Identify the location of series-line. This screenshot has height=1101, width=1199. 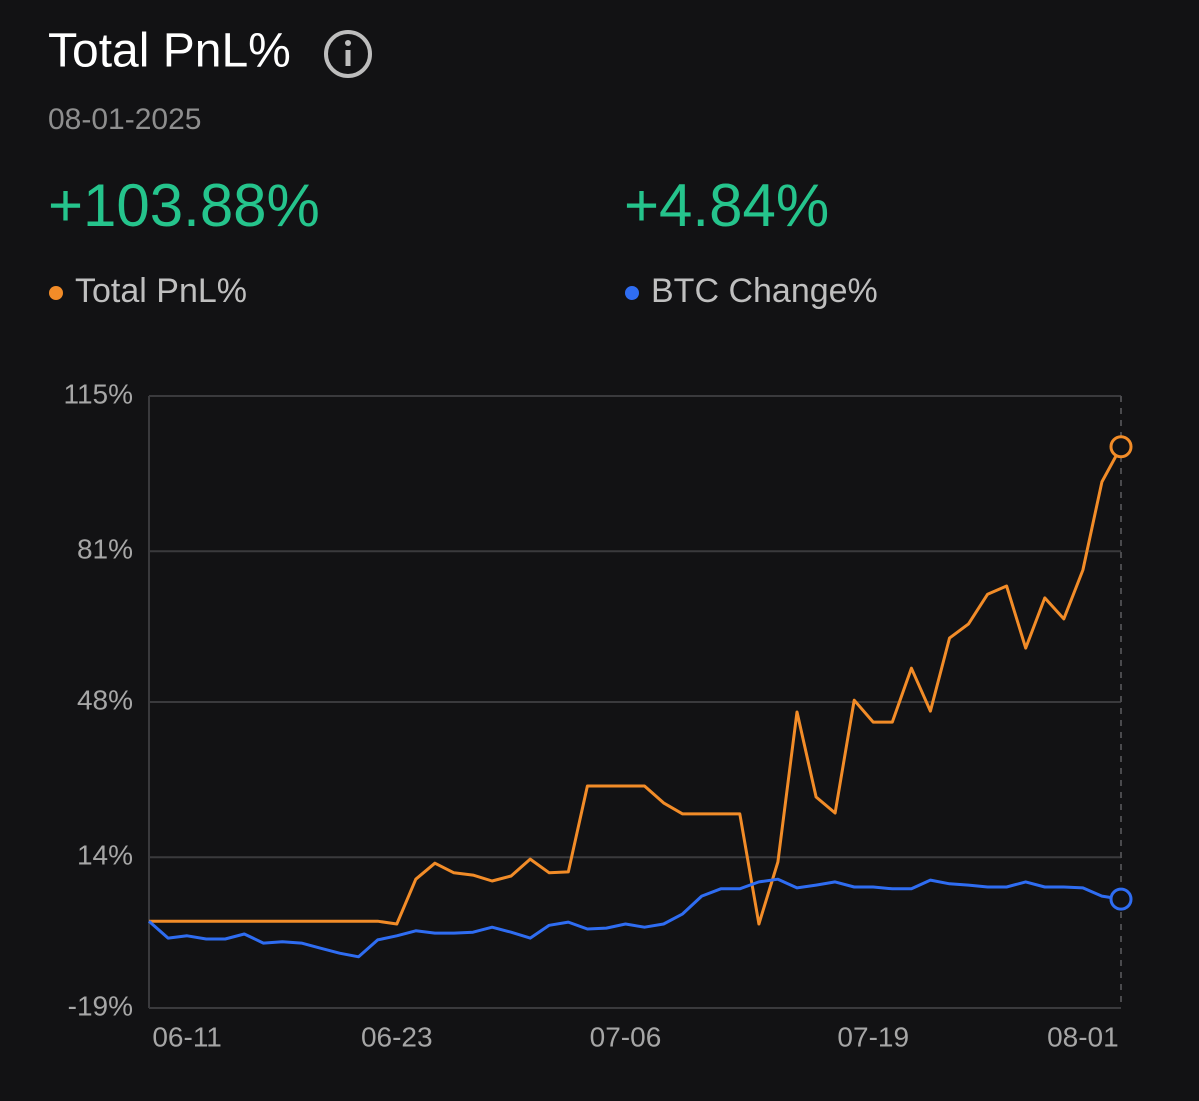
(635, 918).